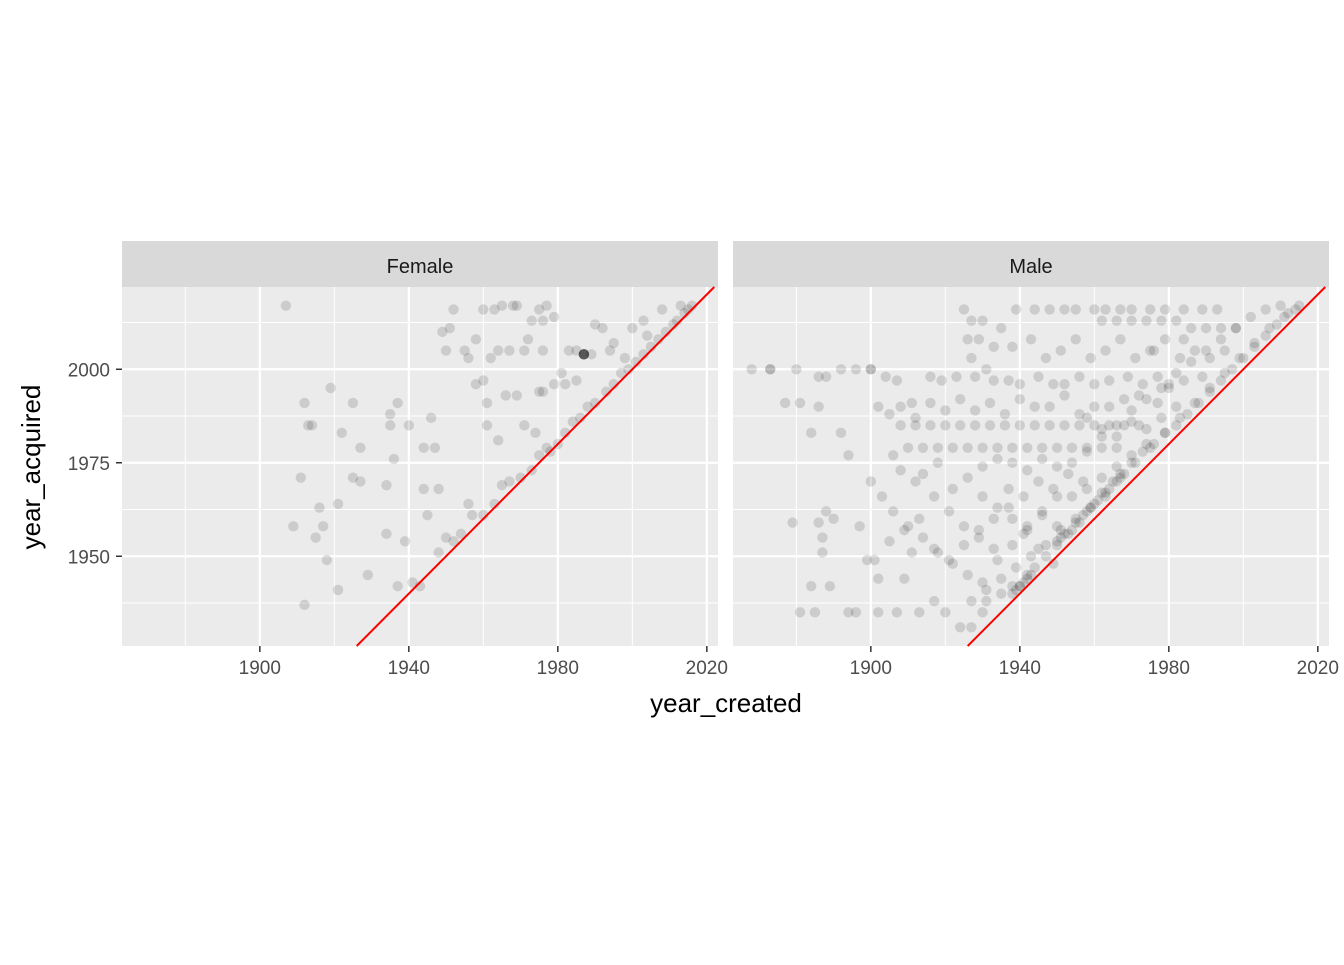 This screenshot has width=1344, height=965. What do you see at coordinates (420, 267) in the screenshot?
I see `facet-strip-label-female: Female` at bounding box center [420, 267].